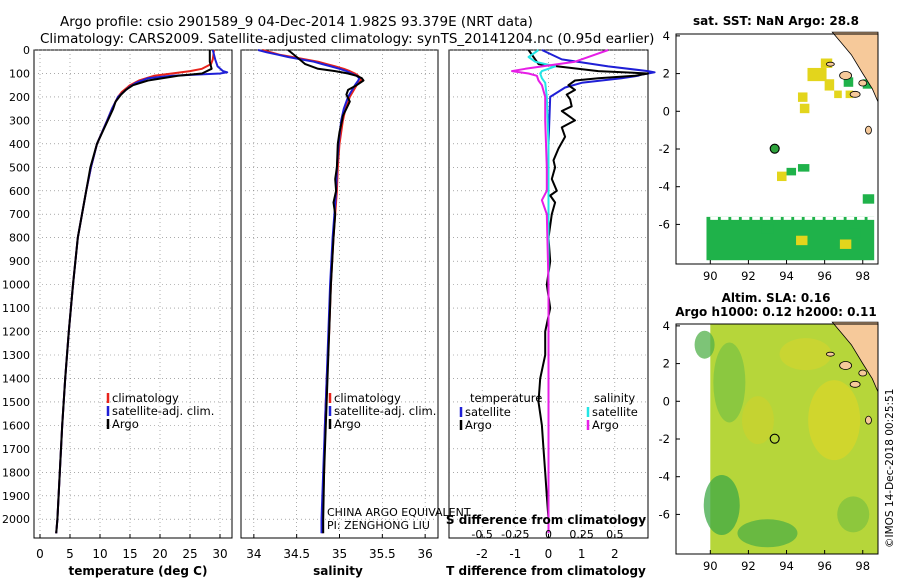  What do you see at coordinates (219, 554) in the screenshot?
I see `x-tick-label: 30` at bounding box center [219, 554].